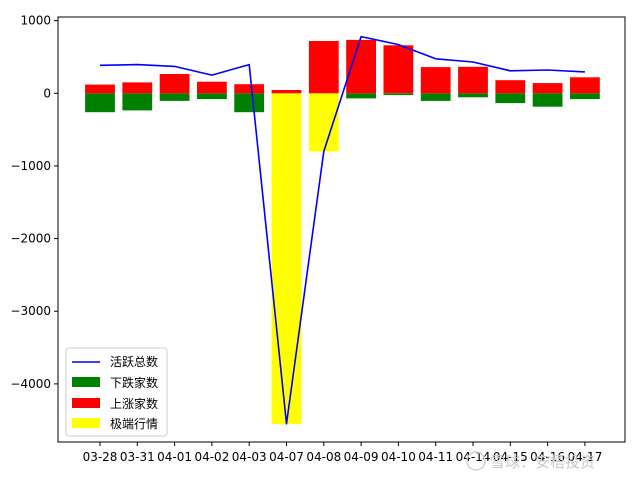 Image resolution: width=640 pixels, height=480 pixels. What do you see at coordinates (86, 382) in the screenshot?
I see `legend-swatch-down` at bounding box center [86, 382].